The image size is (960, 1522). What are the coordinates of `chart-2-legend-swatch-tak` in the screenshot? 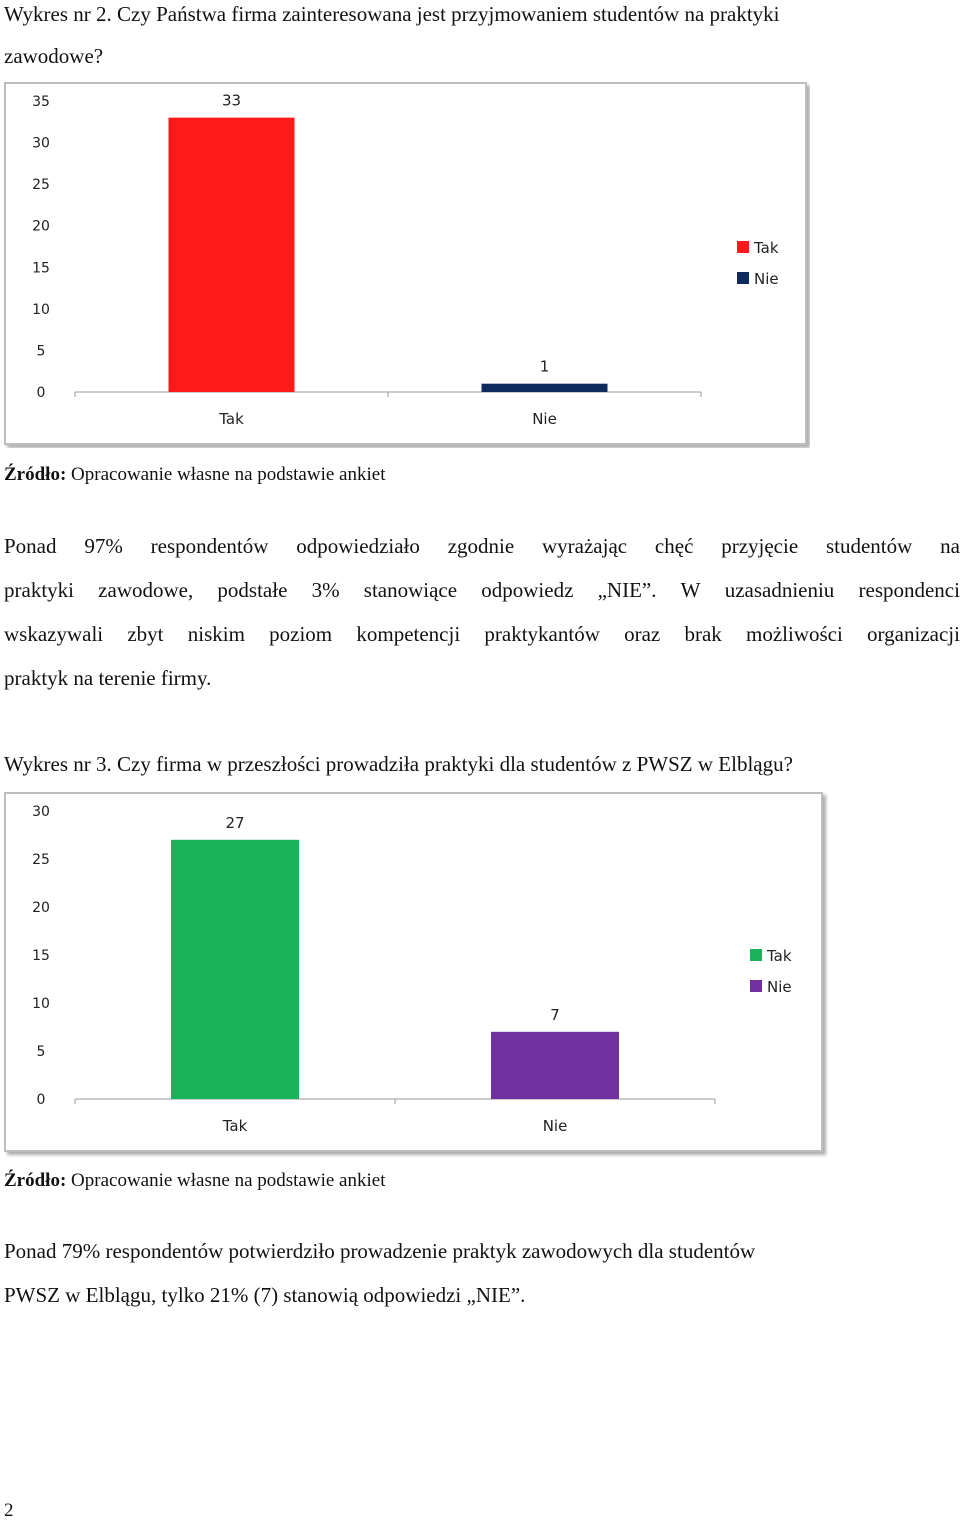 It's located at (756, 955).